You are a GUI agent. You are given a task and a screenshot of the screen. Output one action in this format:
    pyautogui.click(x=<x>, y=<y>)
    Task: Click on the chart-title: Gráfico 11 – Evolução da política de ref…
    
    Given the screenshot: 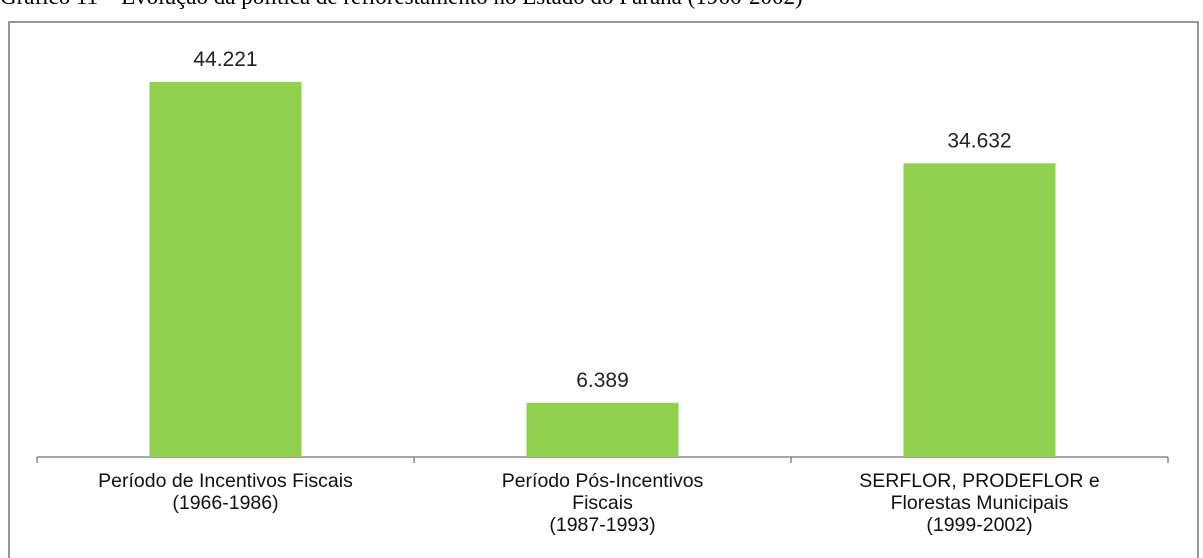 What is the action you would take?
    pyautogui.click(x=401, y=4)
    